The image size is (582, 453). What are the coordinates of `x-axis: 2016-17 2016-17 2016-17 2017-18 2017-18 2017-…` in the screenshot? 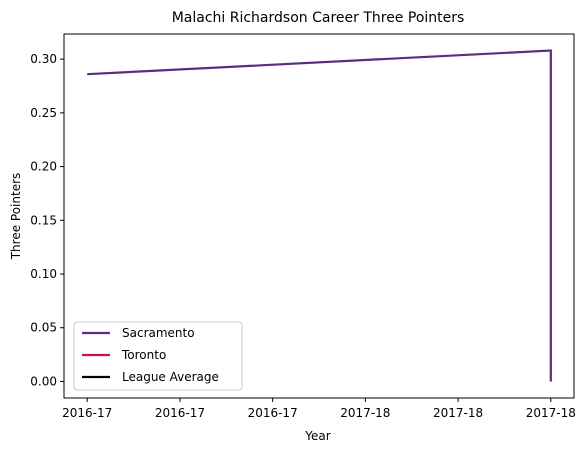 It's located at (319, 409).